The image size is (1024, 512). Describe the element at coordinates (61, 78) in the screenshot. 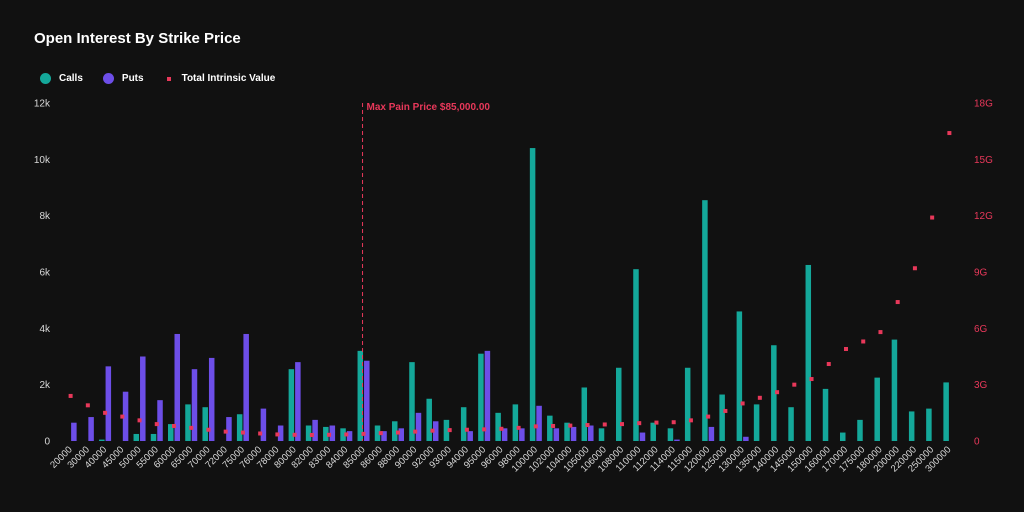

I see `legend-item-calls: Calls` at that location.